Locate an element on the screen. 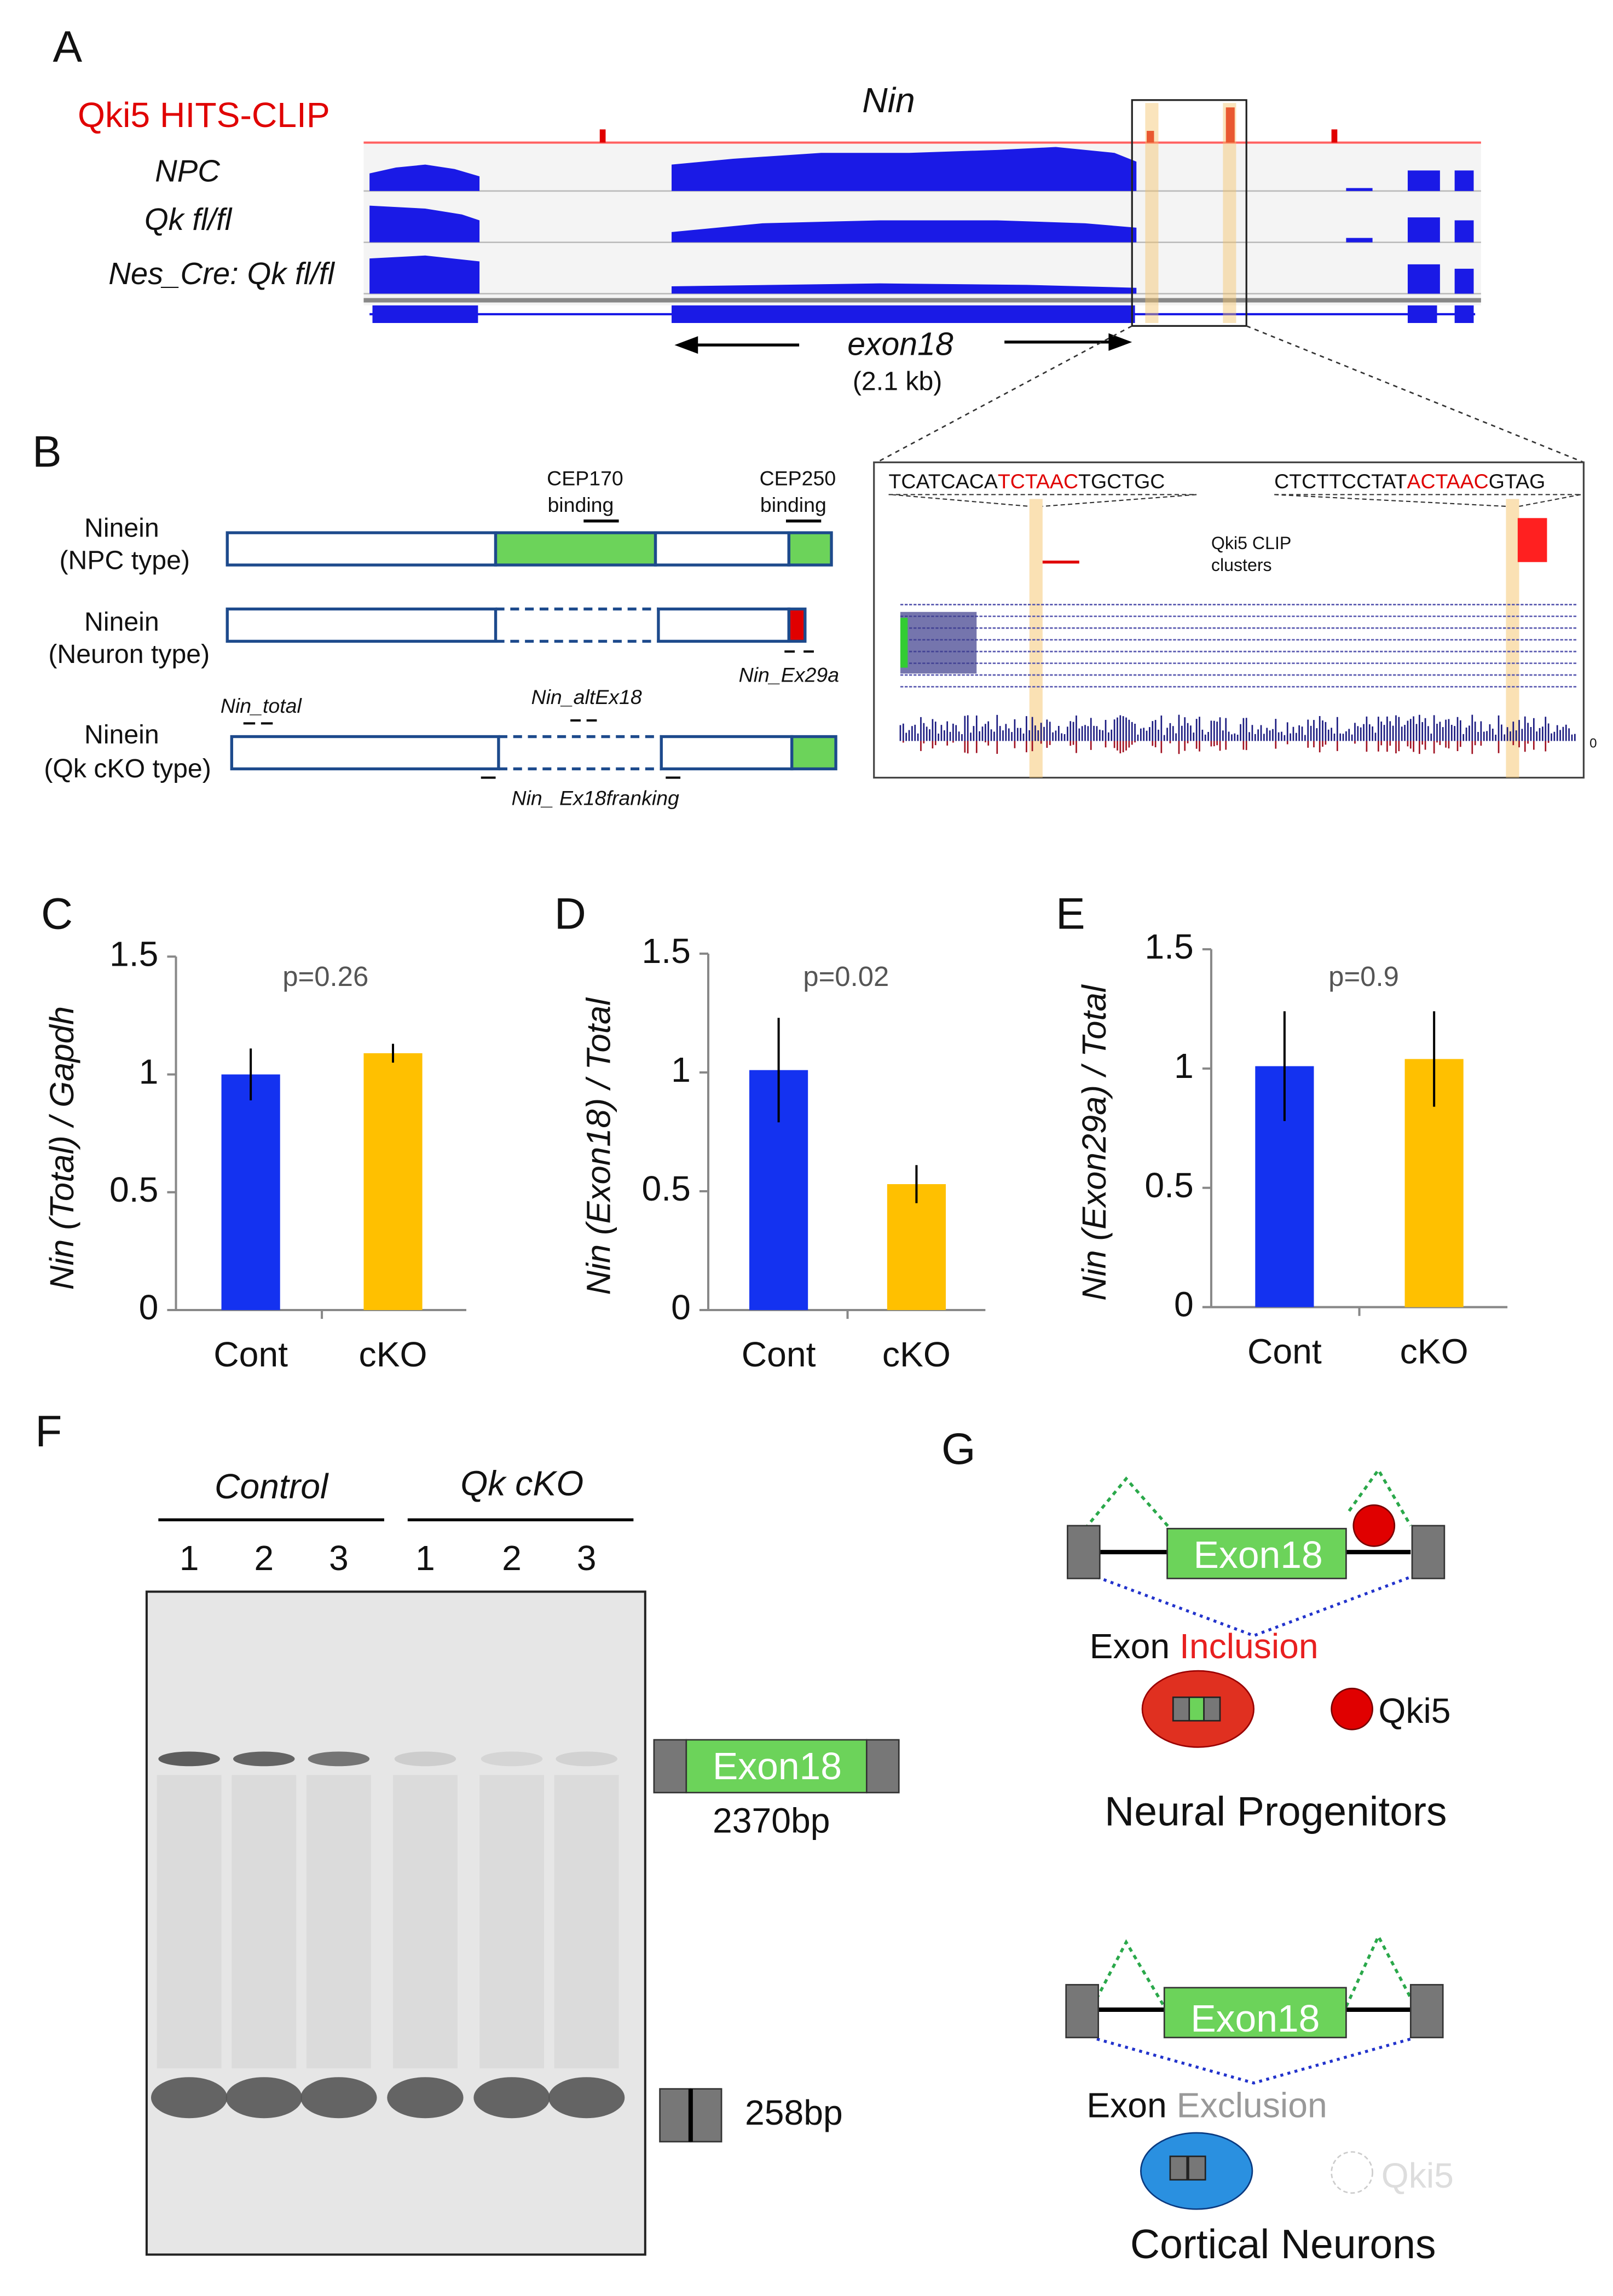 The height and width of the screenshot is (2296, 1613). lane-label: 2 is located at coordinates (512, 1558).